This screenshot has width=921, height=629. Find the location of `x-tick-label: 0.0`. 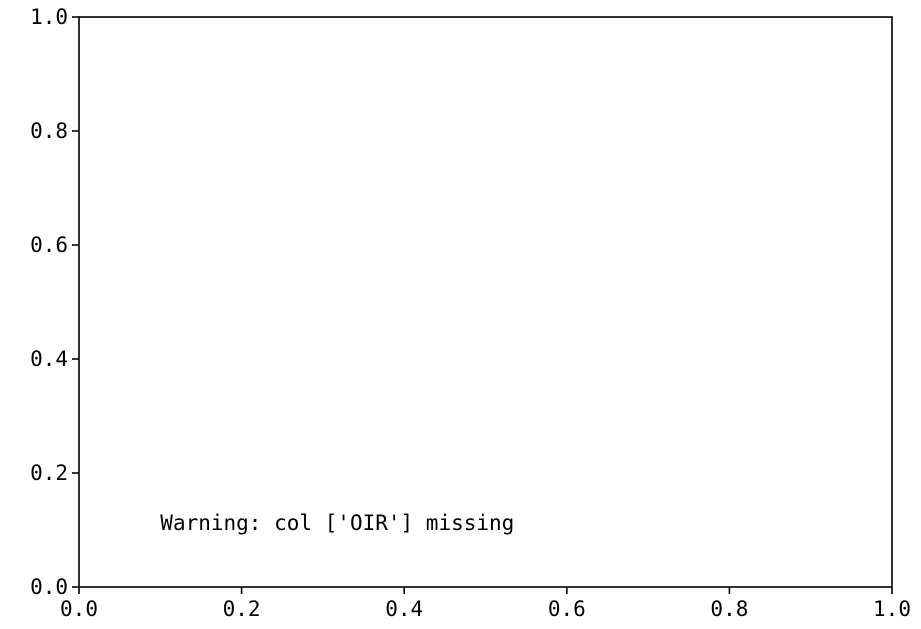

x-tick-label: 0.0 is located at coordinates (79, 609).